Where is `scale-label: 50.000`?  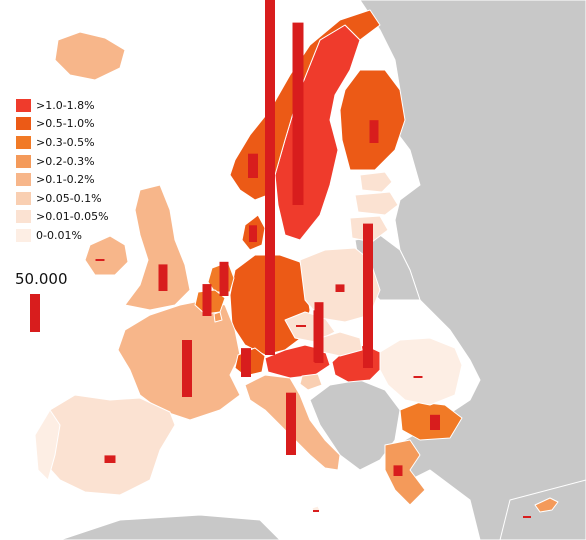
scale-label: 50.000 is located at coordinates (41, 279).